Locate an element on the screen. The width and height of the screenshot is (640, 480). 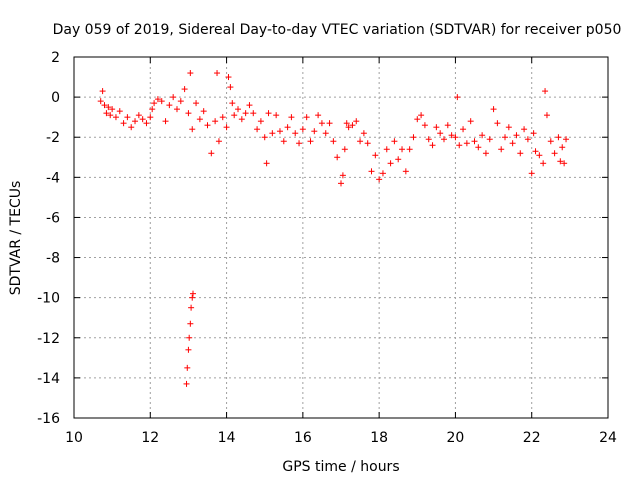
y-tick-label: 2 is located at coordinates (55, 58).